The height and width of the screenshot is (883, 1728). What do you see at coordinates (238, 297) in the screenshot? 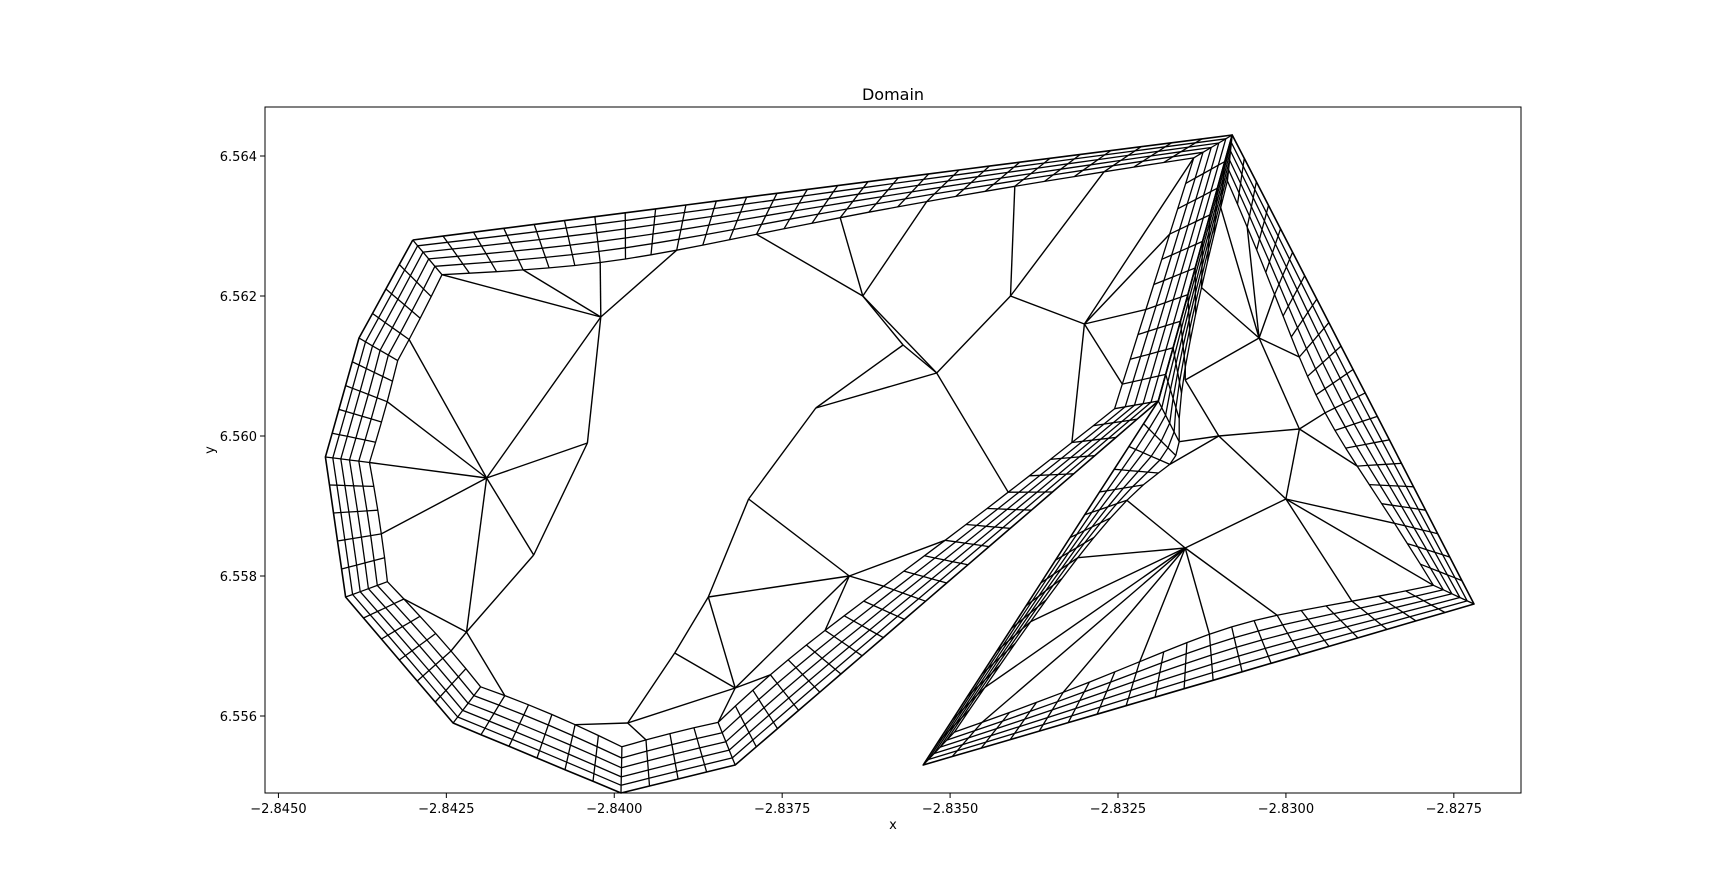
I see `y-tick-label: 6.562` at bounding box center [238, 297].